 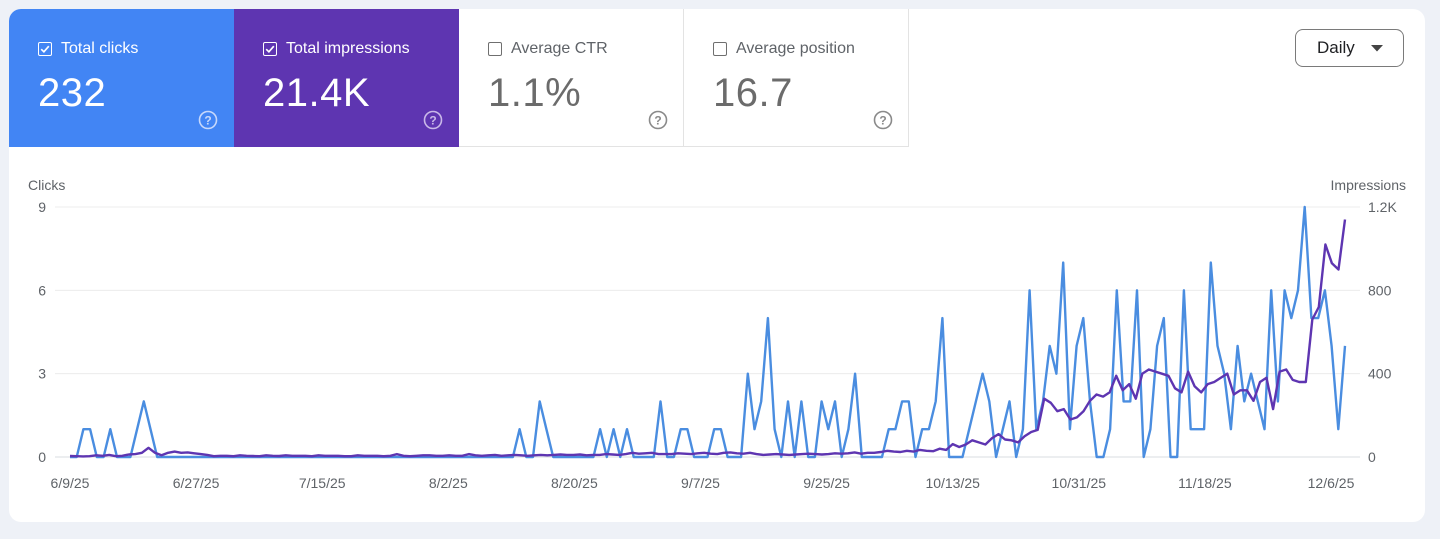 What do you see at coordinates (574, 483) in the screenshot?
I see `x-axis-tick-label: 8/20/25` at bounding box center [574, 483].